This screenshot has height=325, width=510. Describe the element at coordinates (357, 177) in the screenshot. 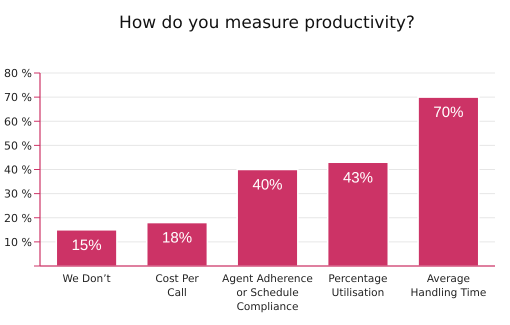

I see `data-label: 43%` at that location.